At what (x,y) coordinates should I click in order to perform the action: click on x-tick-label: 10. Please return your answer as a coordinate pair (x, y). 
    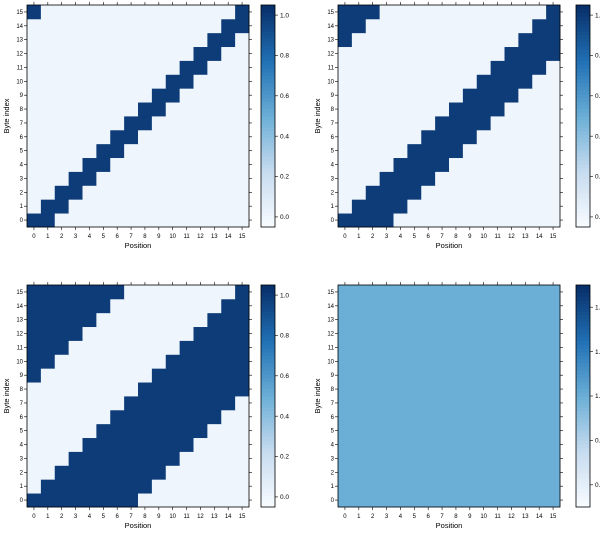
    Looking at the image, I should click on (483, 237).